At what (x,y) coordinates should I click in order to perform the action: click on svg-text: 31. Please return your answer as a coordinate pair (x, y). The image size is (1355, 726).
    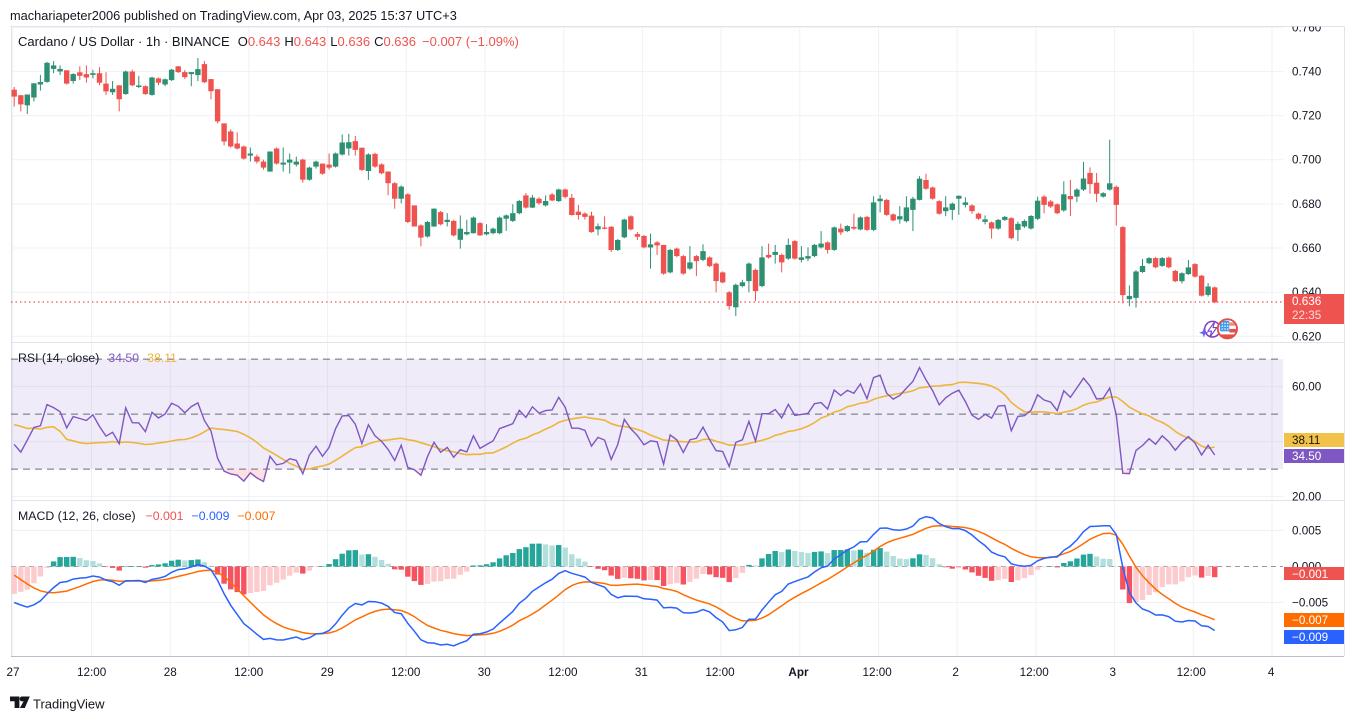
    Looking at the image, I should click on (641, 672).